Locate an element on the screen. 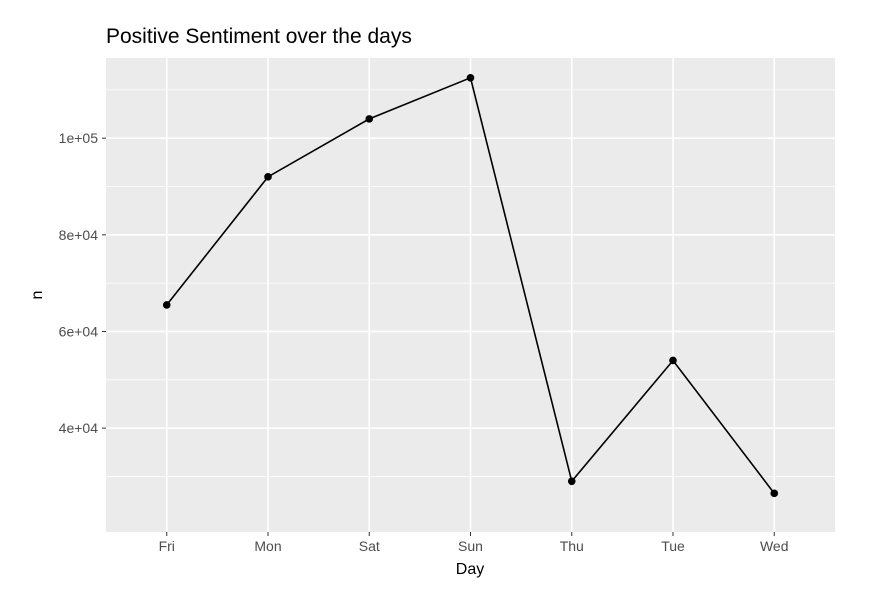  data-point-wed is located at coordinates (774, 493).